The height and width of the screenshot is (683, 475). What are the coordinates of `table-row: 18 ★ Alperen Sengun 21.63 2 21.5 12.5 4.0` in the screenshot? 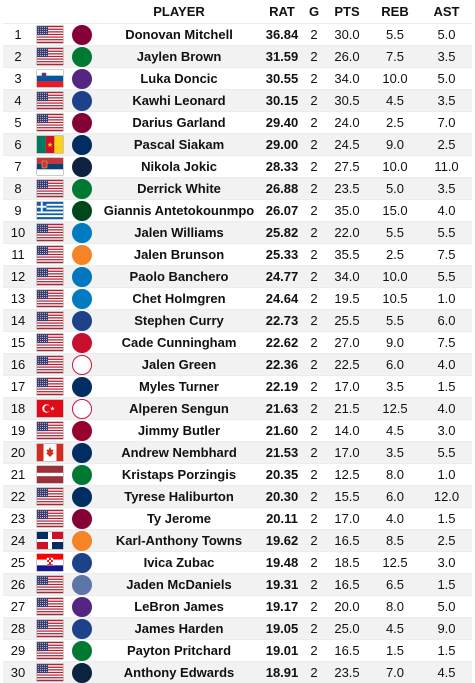 It's located at (237, 408).